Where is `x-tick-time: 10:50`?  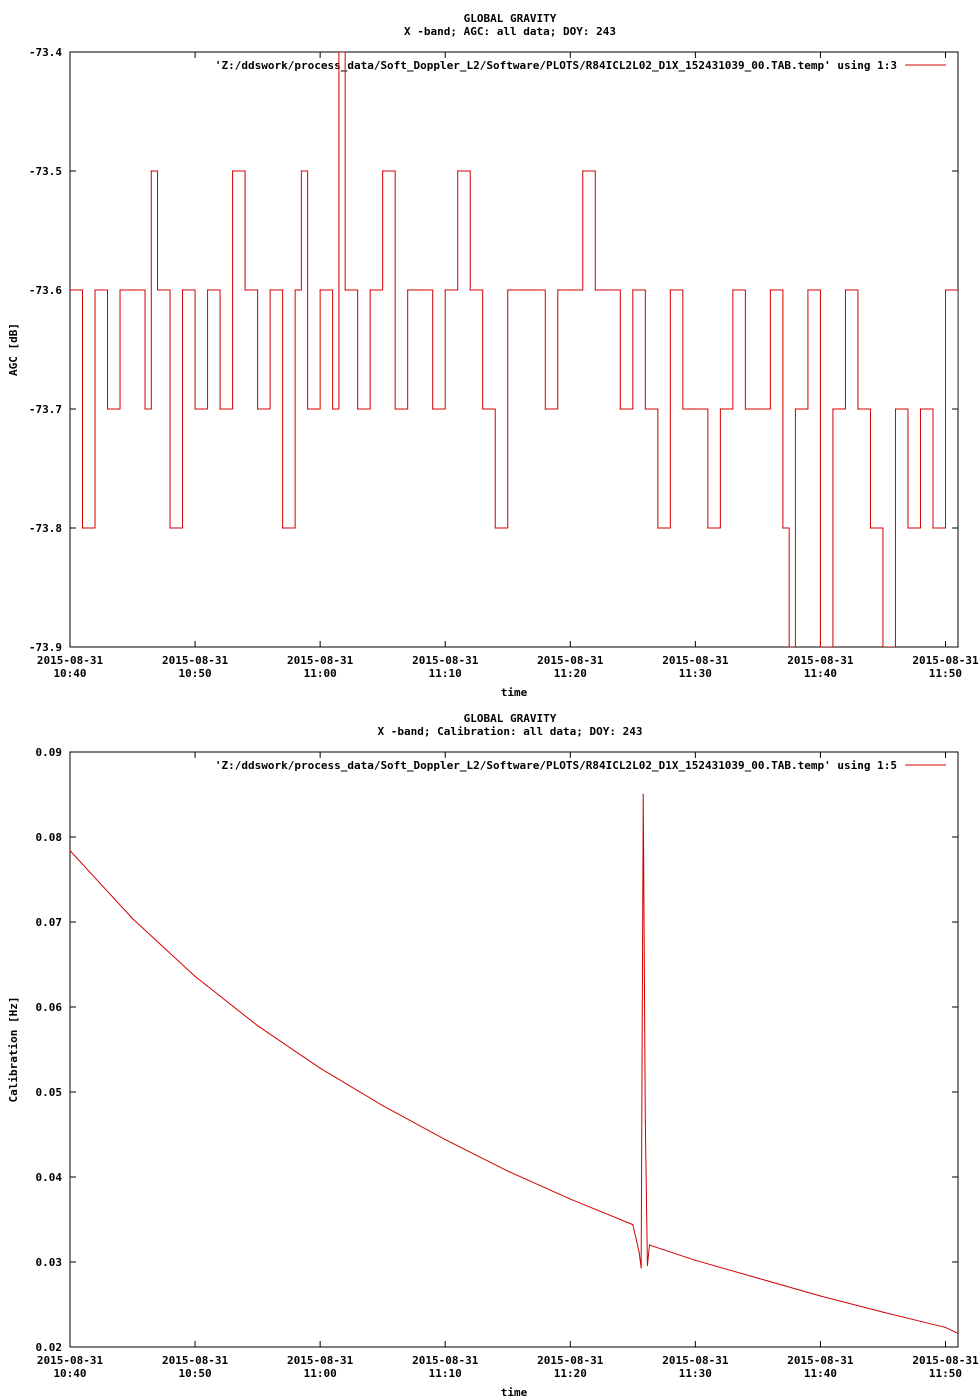
x-tick-time: 10:50 is located at coordinates (195, 673).